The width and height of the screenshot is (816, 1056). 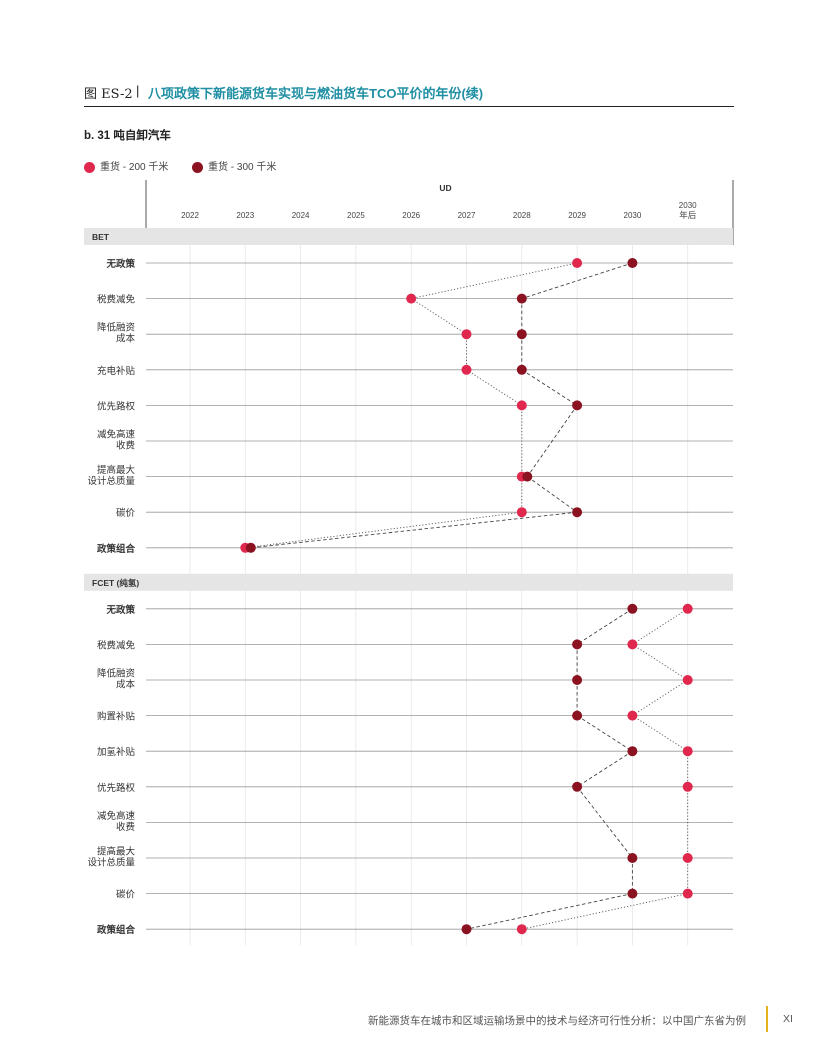 I want to click on legend-label-200km: 重货 - 200 千米, so click(x=134, y=167).